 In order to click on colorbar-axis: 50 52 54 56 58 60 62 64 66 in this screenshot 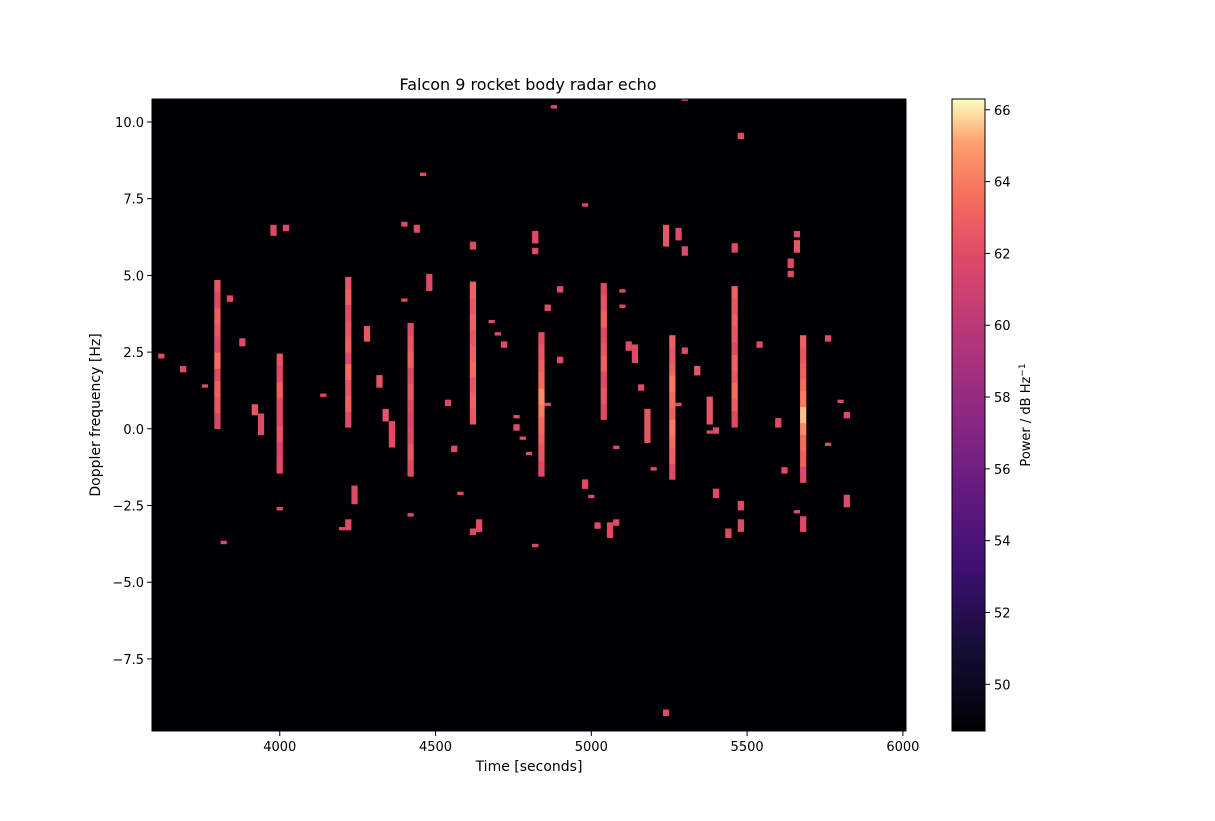, I will do `click(998, 398)`.